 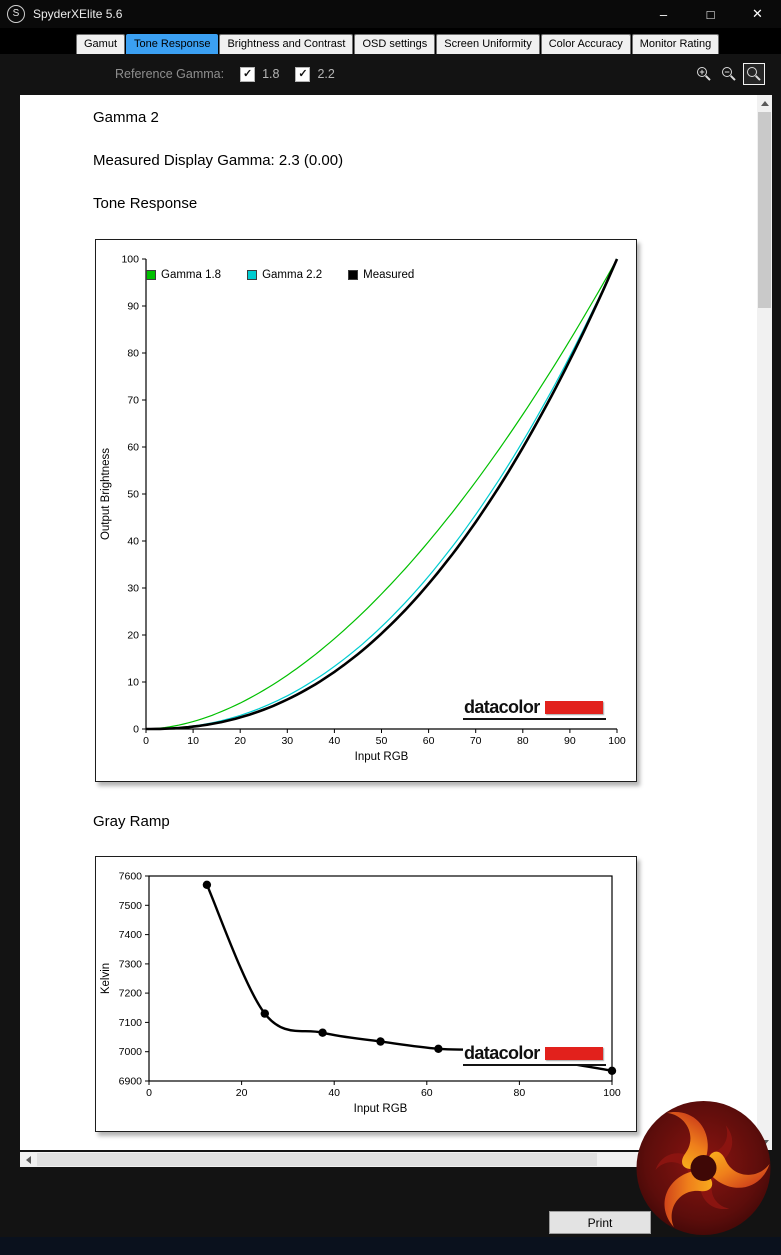 What do you see at coordinates (145, 203) in the screenshot?
I see `tone-response-title: Tone Response` at bounding box center [145, 203].